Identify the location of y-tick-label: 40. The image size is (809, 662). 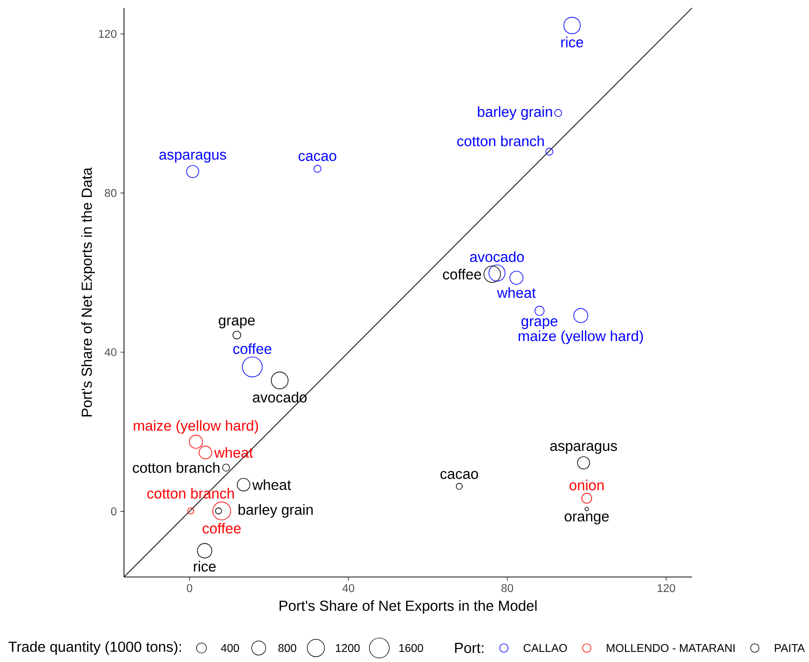
(110, 352).